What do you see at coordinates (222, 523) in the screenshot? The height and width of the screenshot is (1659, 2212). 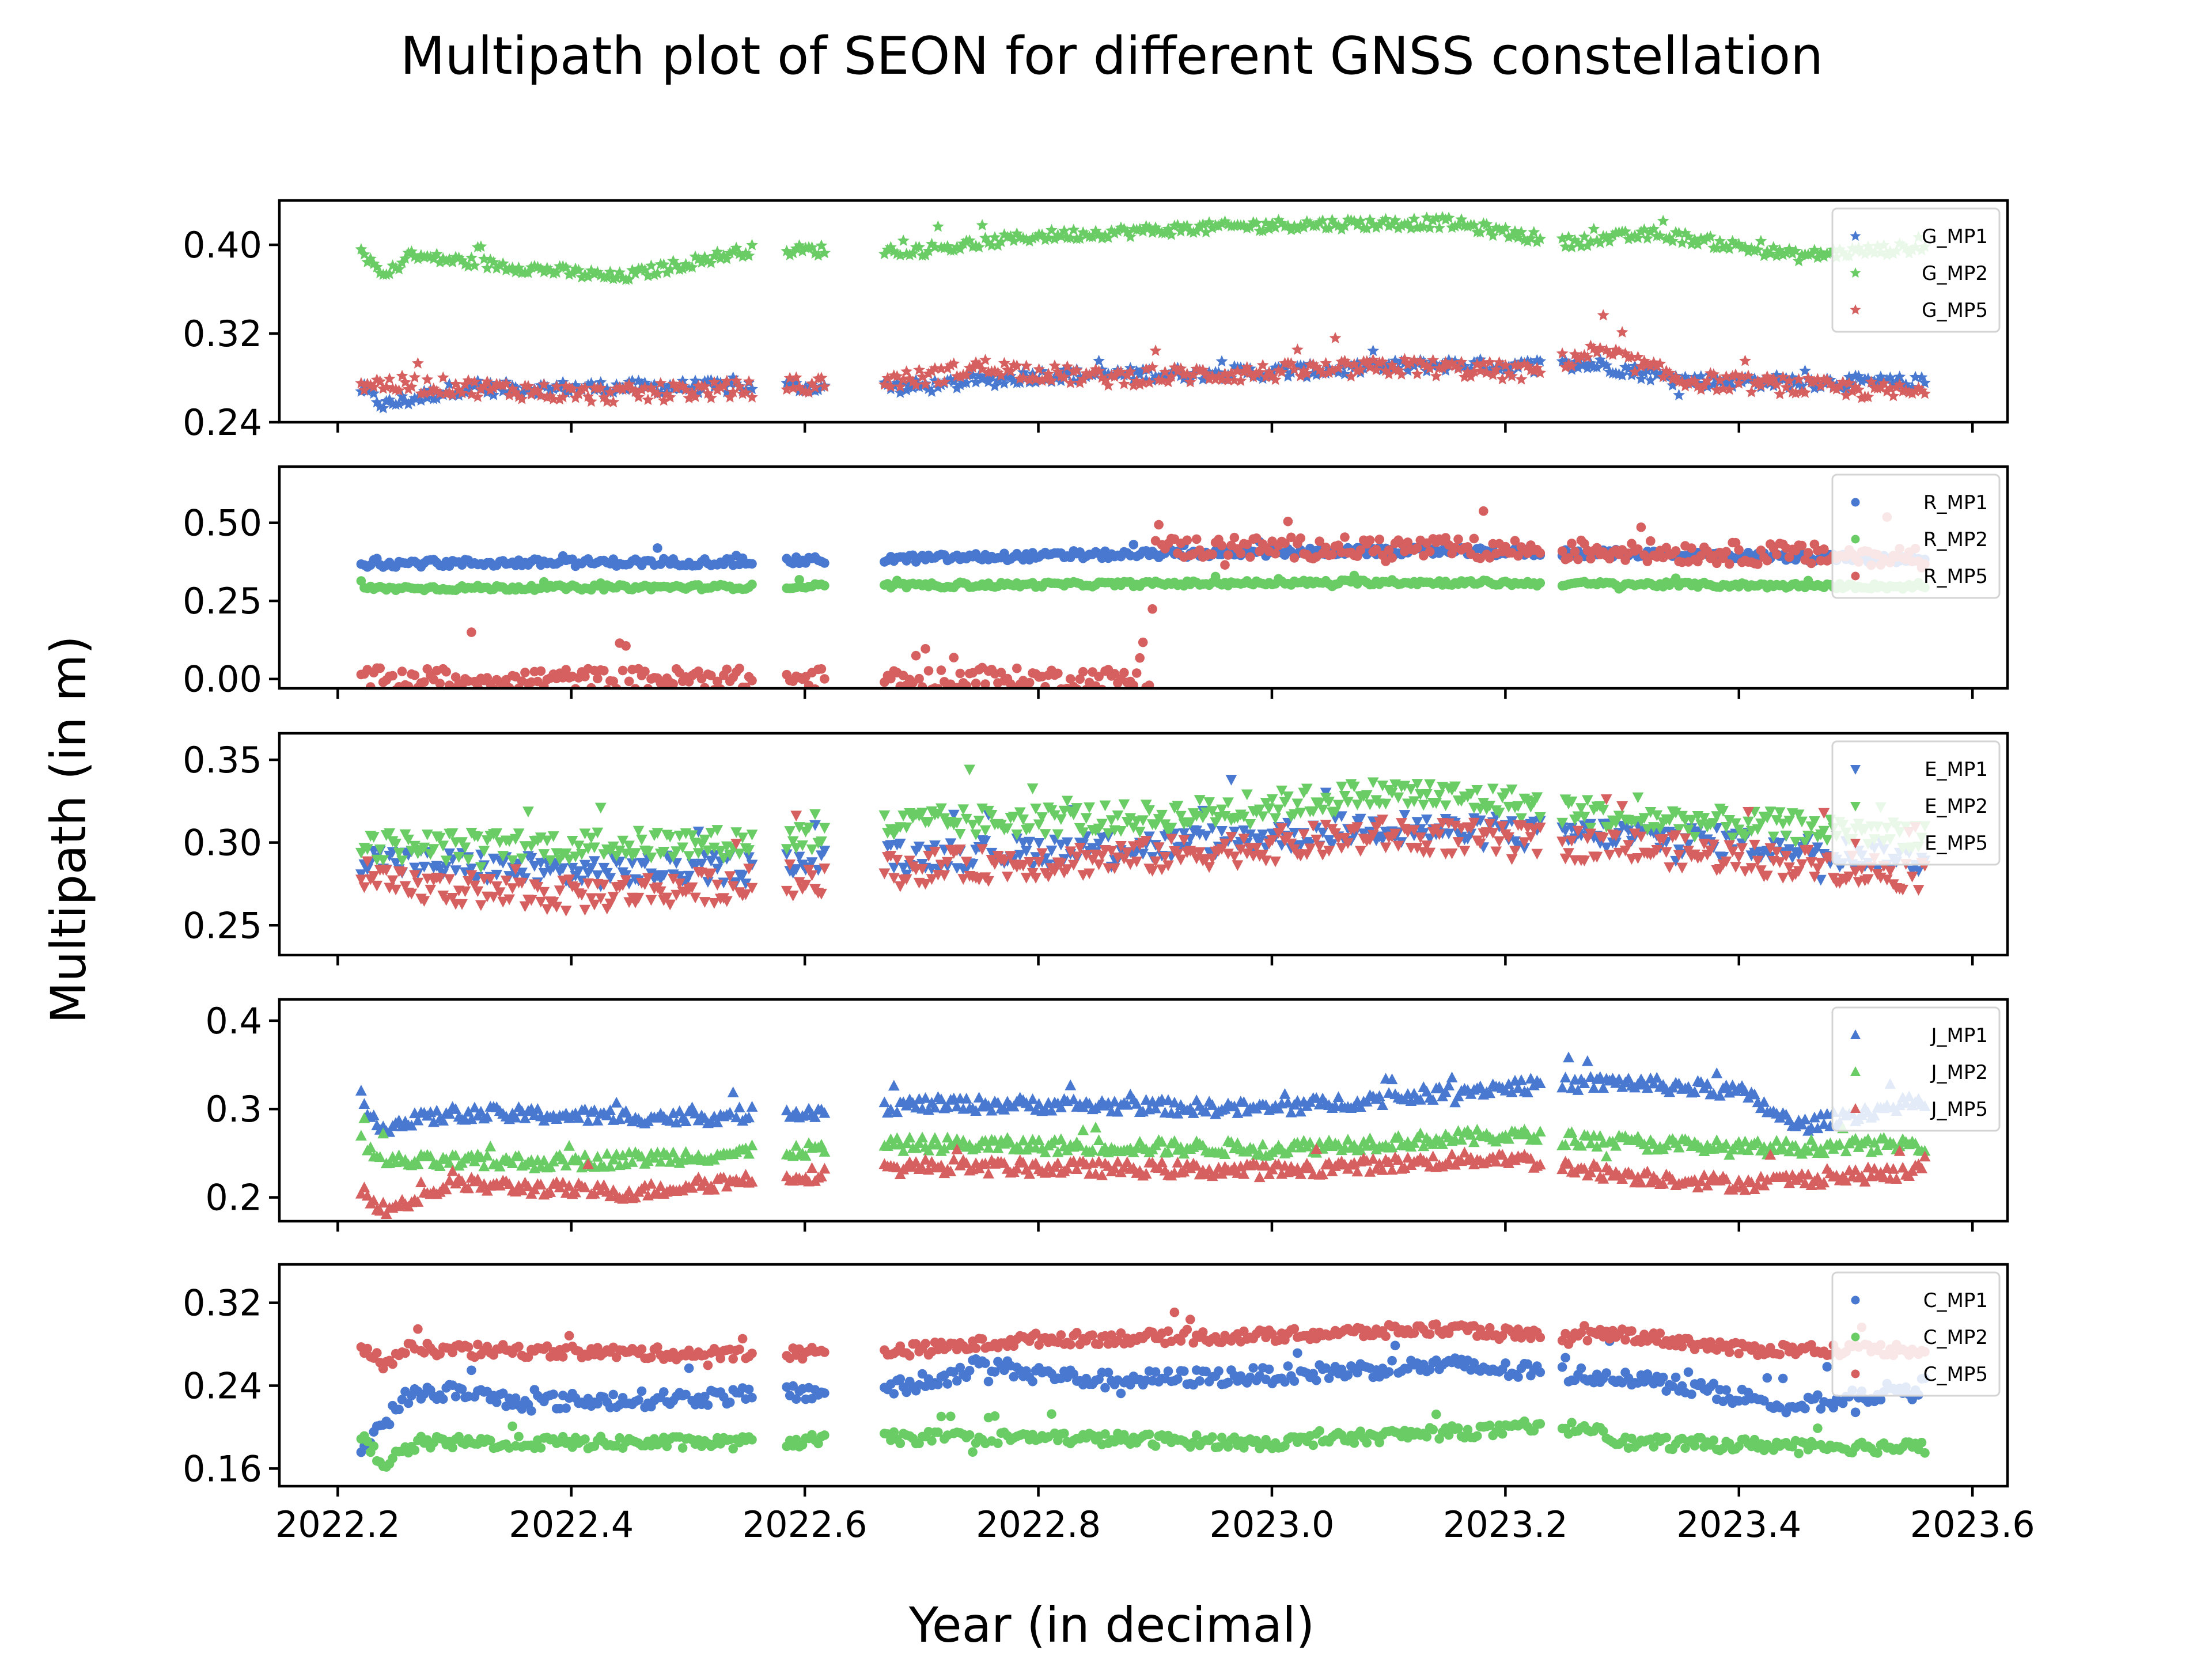 I see `y-tick-label: 0.50` at bounding box center [222, 523].